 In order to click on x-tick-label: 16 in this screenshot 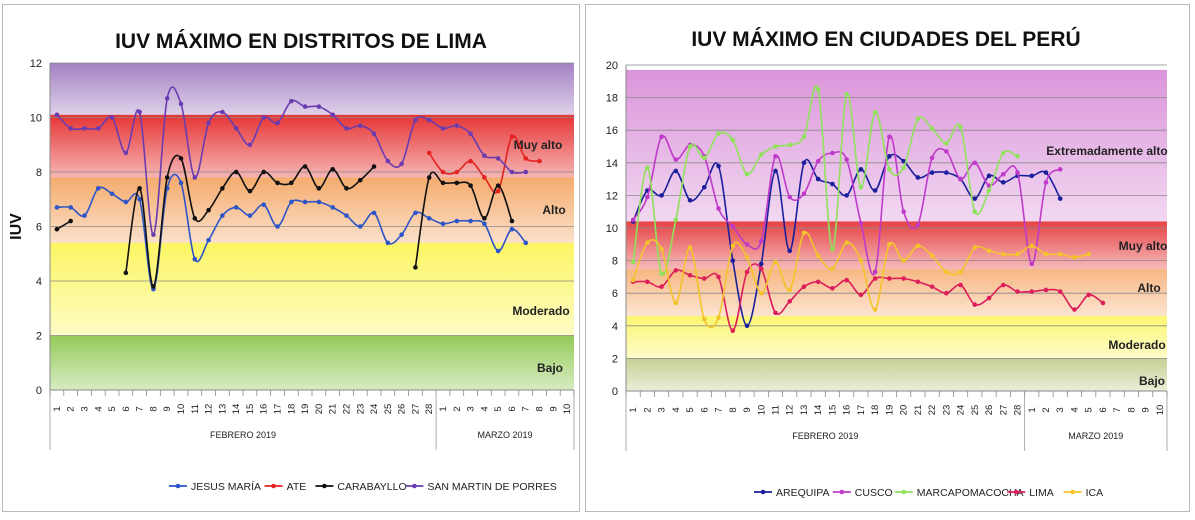, I will do `click(264, 409)`.